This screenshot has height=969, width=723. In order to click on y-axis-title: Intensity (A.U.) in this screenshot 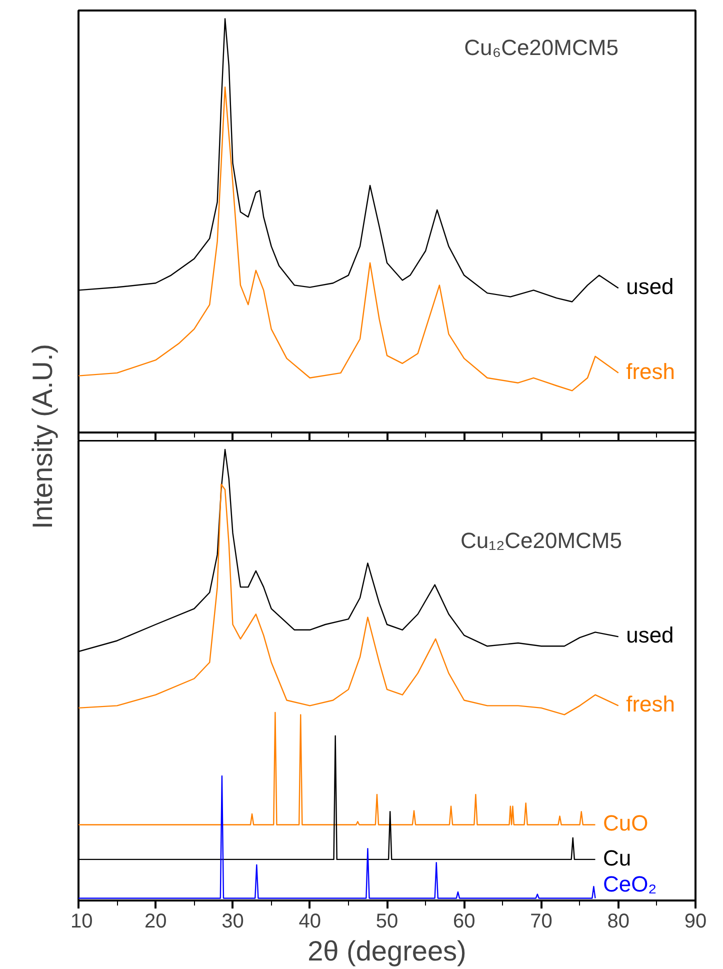, I will do `click(42, 437)`.